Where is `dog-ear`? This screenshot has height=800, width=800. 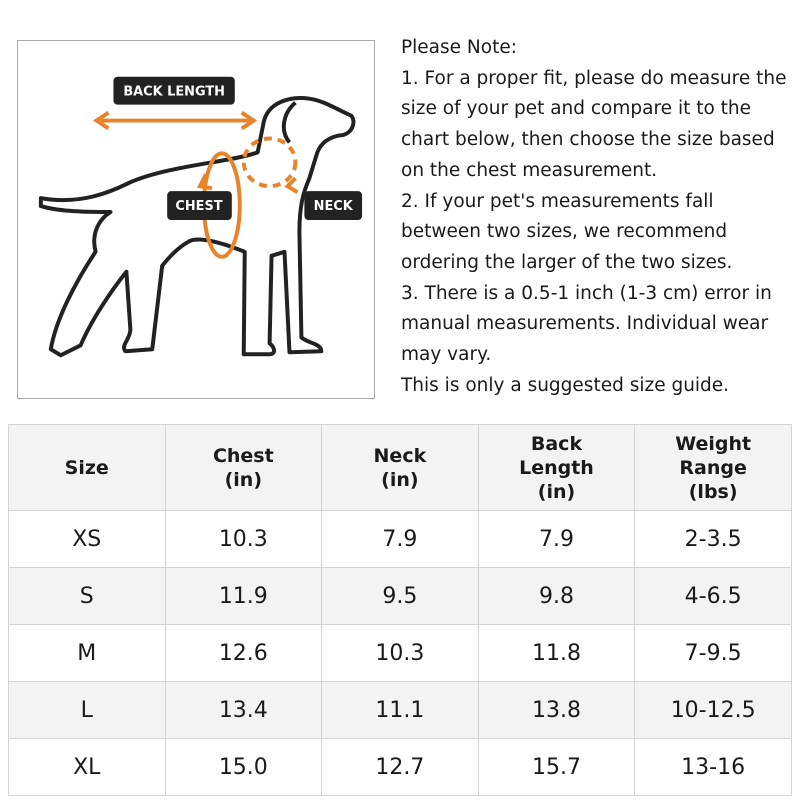
dog-ear is located at coordinates (289, 122).